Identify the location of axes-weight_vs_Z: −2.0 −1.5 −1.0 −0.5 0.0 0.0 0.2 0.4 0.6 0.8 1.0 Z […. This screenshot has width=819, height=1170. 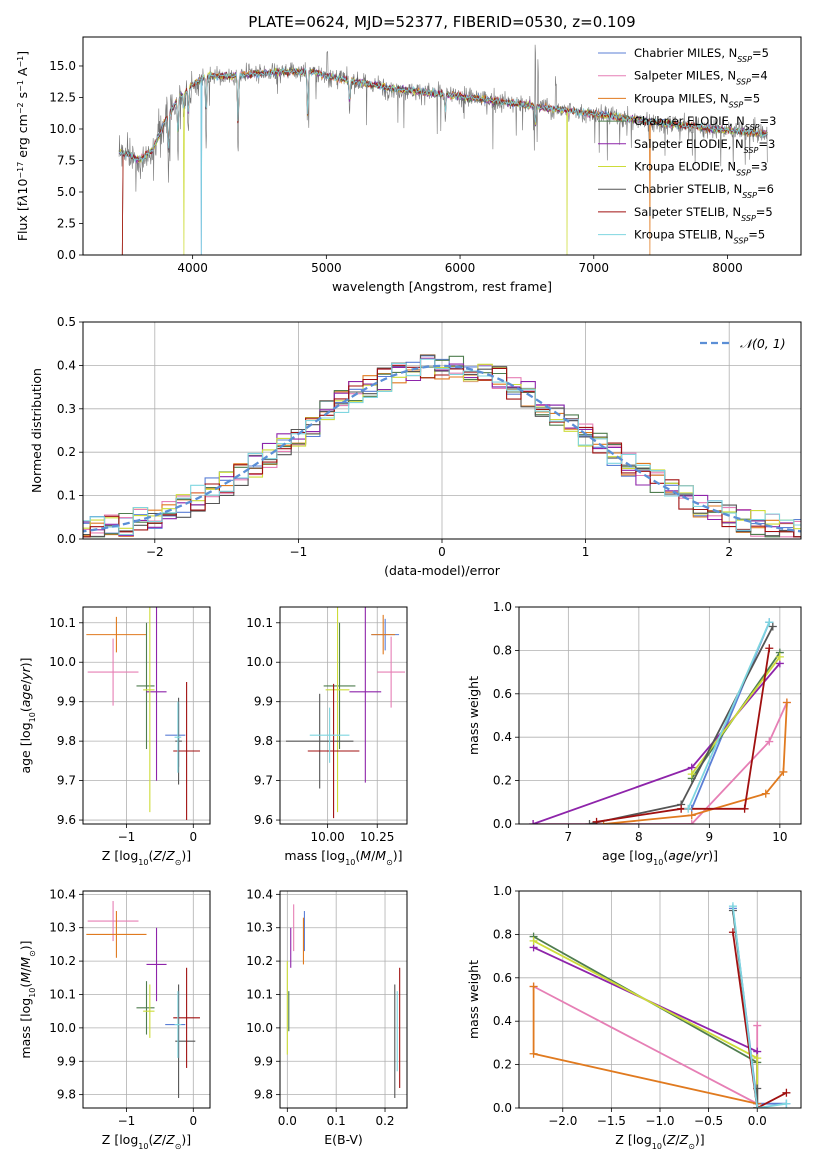
(634, 1017).